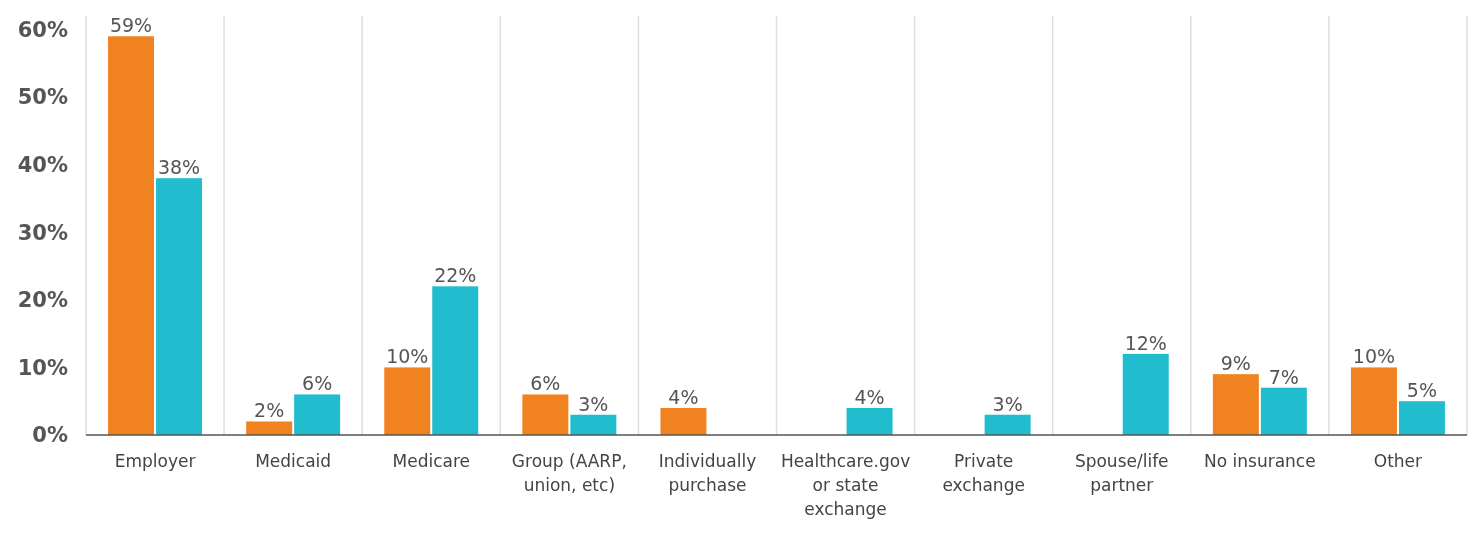 This screenshot has width=1477, height=533. Describe the element at coordinates (1235, 363) in the screenshot. I see `data-label: 9%` at that location.